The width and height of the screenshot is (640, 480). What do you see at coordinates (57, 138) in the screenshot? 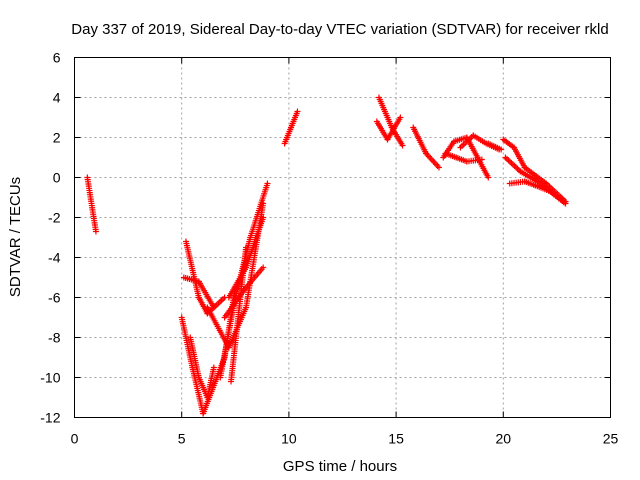
I see `y-tick-label: 2` at bounding box center [57, 138].